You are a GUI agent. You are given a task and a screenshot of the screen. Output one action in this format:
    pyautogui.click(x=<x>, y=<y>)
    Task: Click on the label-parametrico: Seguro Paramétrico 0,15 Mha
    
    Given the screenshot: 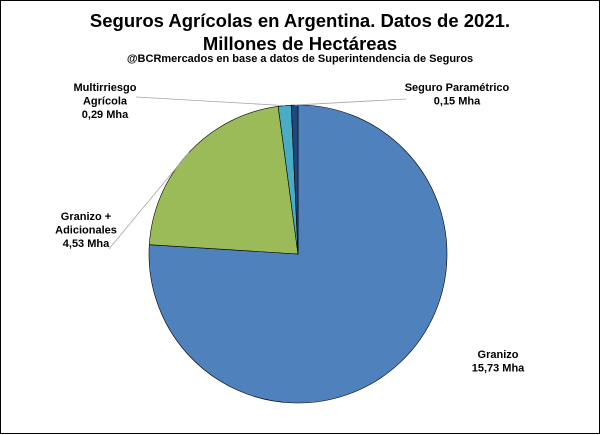 What is the action you would take?
    pyautogui.click(x=457, y=95)
    